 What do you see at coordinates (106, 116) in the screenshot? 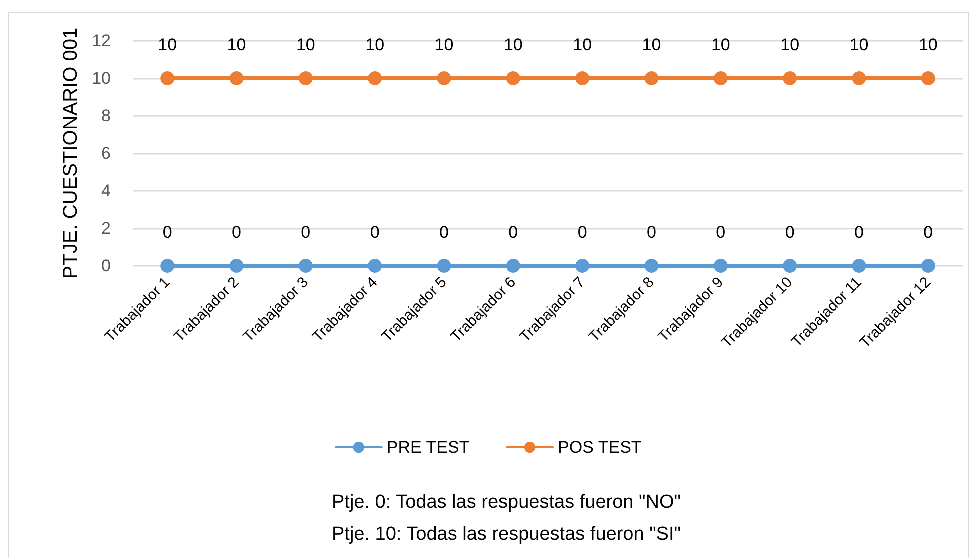
I see `y-tick-label: 8` at bounding box center [106, 116].